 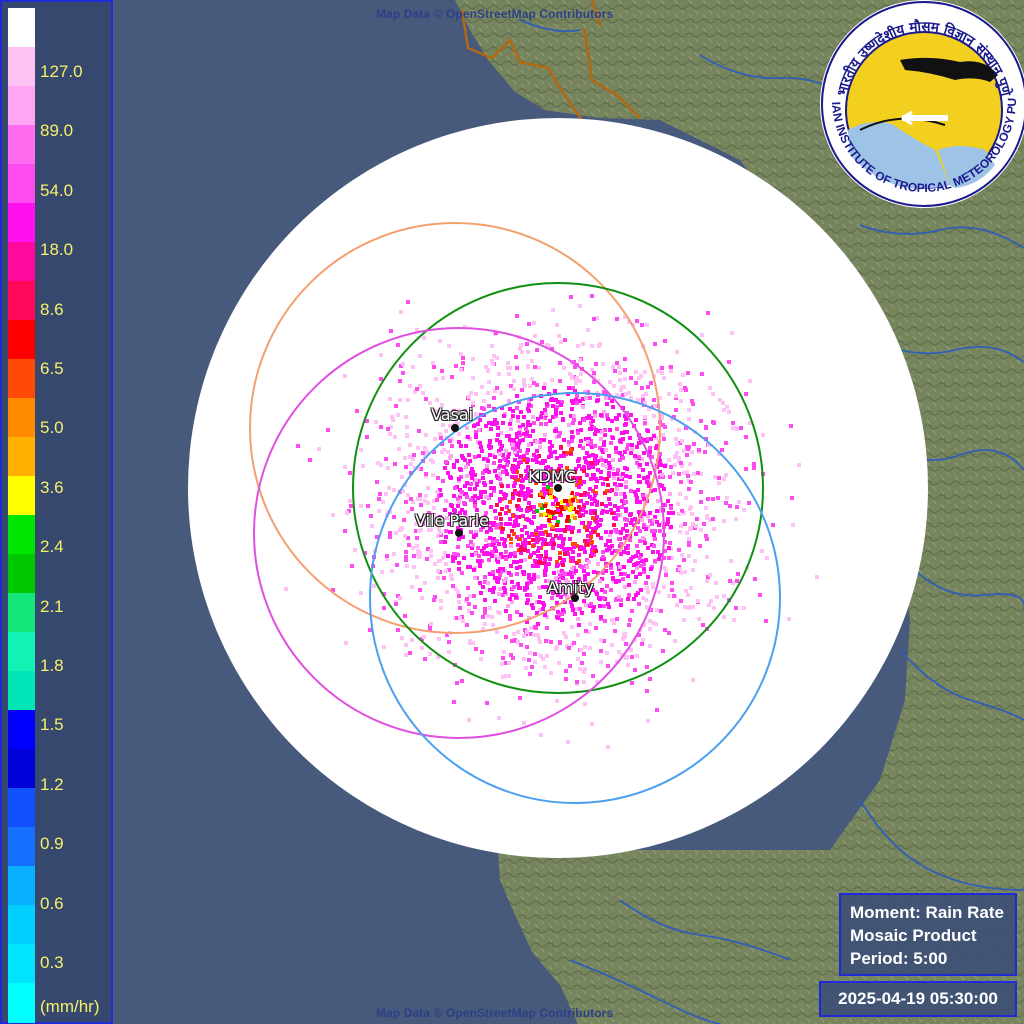 I want to click on station-marker-amity, so click(x=575, y=598).